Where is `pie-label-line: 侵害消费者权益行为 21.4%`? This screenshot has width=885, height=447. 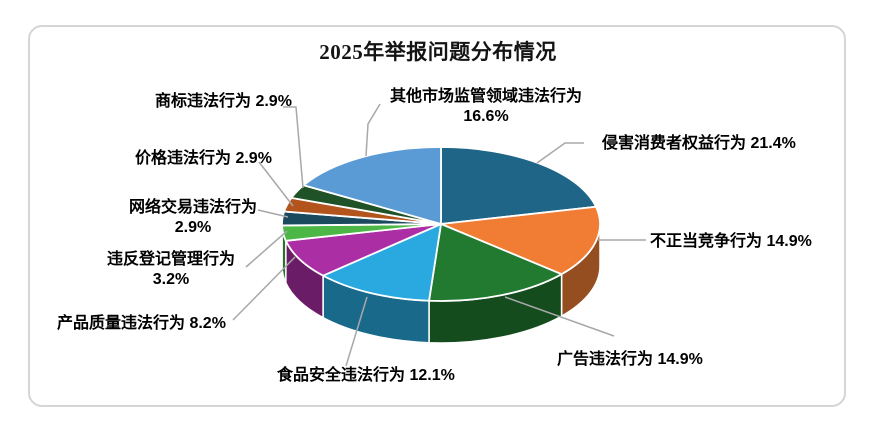
pie-label-line: 侵害消费者权益行为 21.4% is located at coordinates (699, 143).